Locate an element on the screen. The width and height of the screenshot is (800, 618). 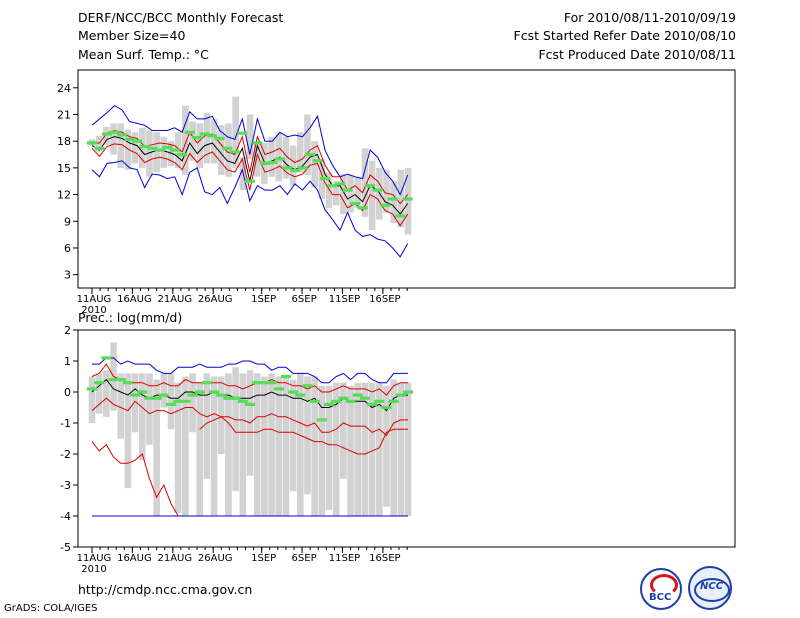
x-tick-label: 6SEP is located at coordinates (304, 558).